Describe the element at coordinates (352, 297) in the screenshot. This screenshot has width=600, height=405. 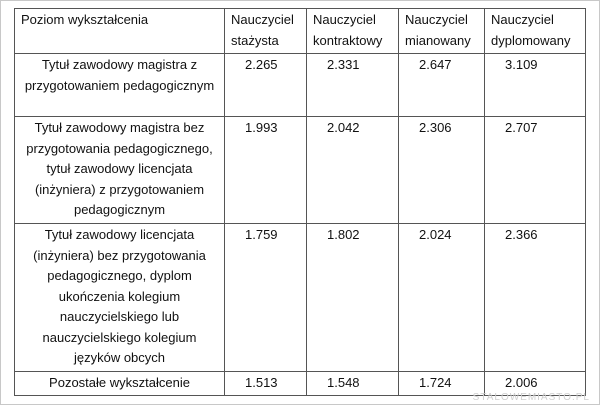
I see `salary-cell: 1.802` at that location.